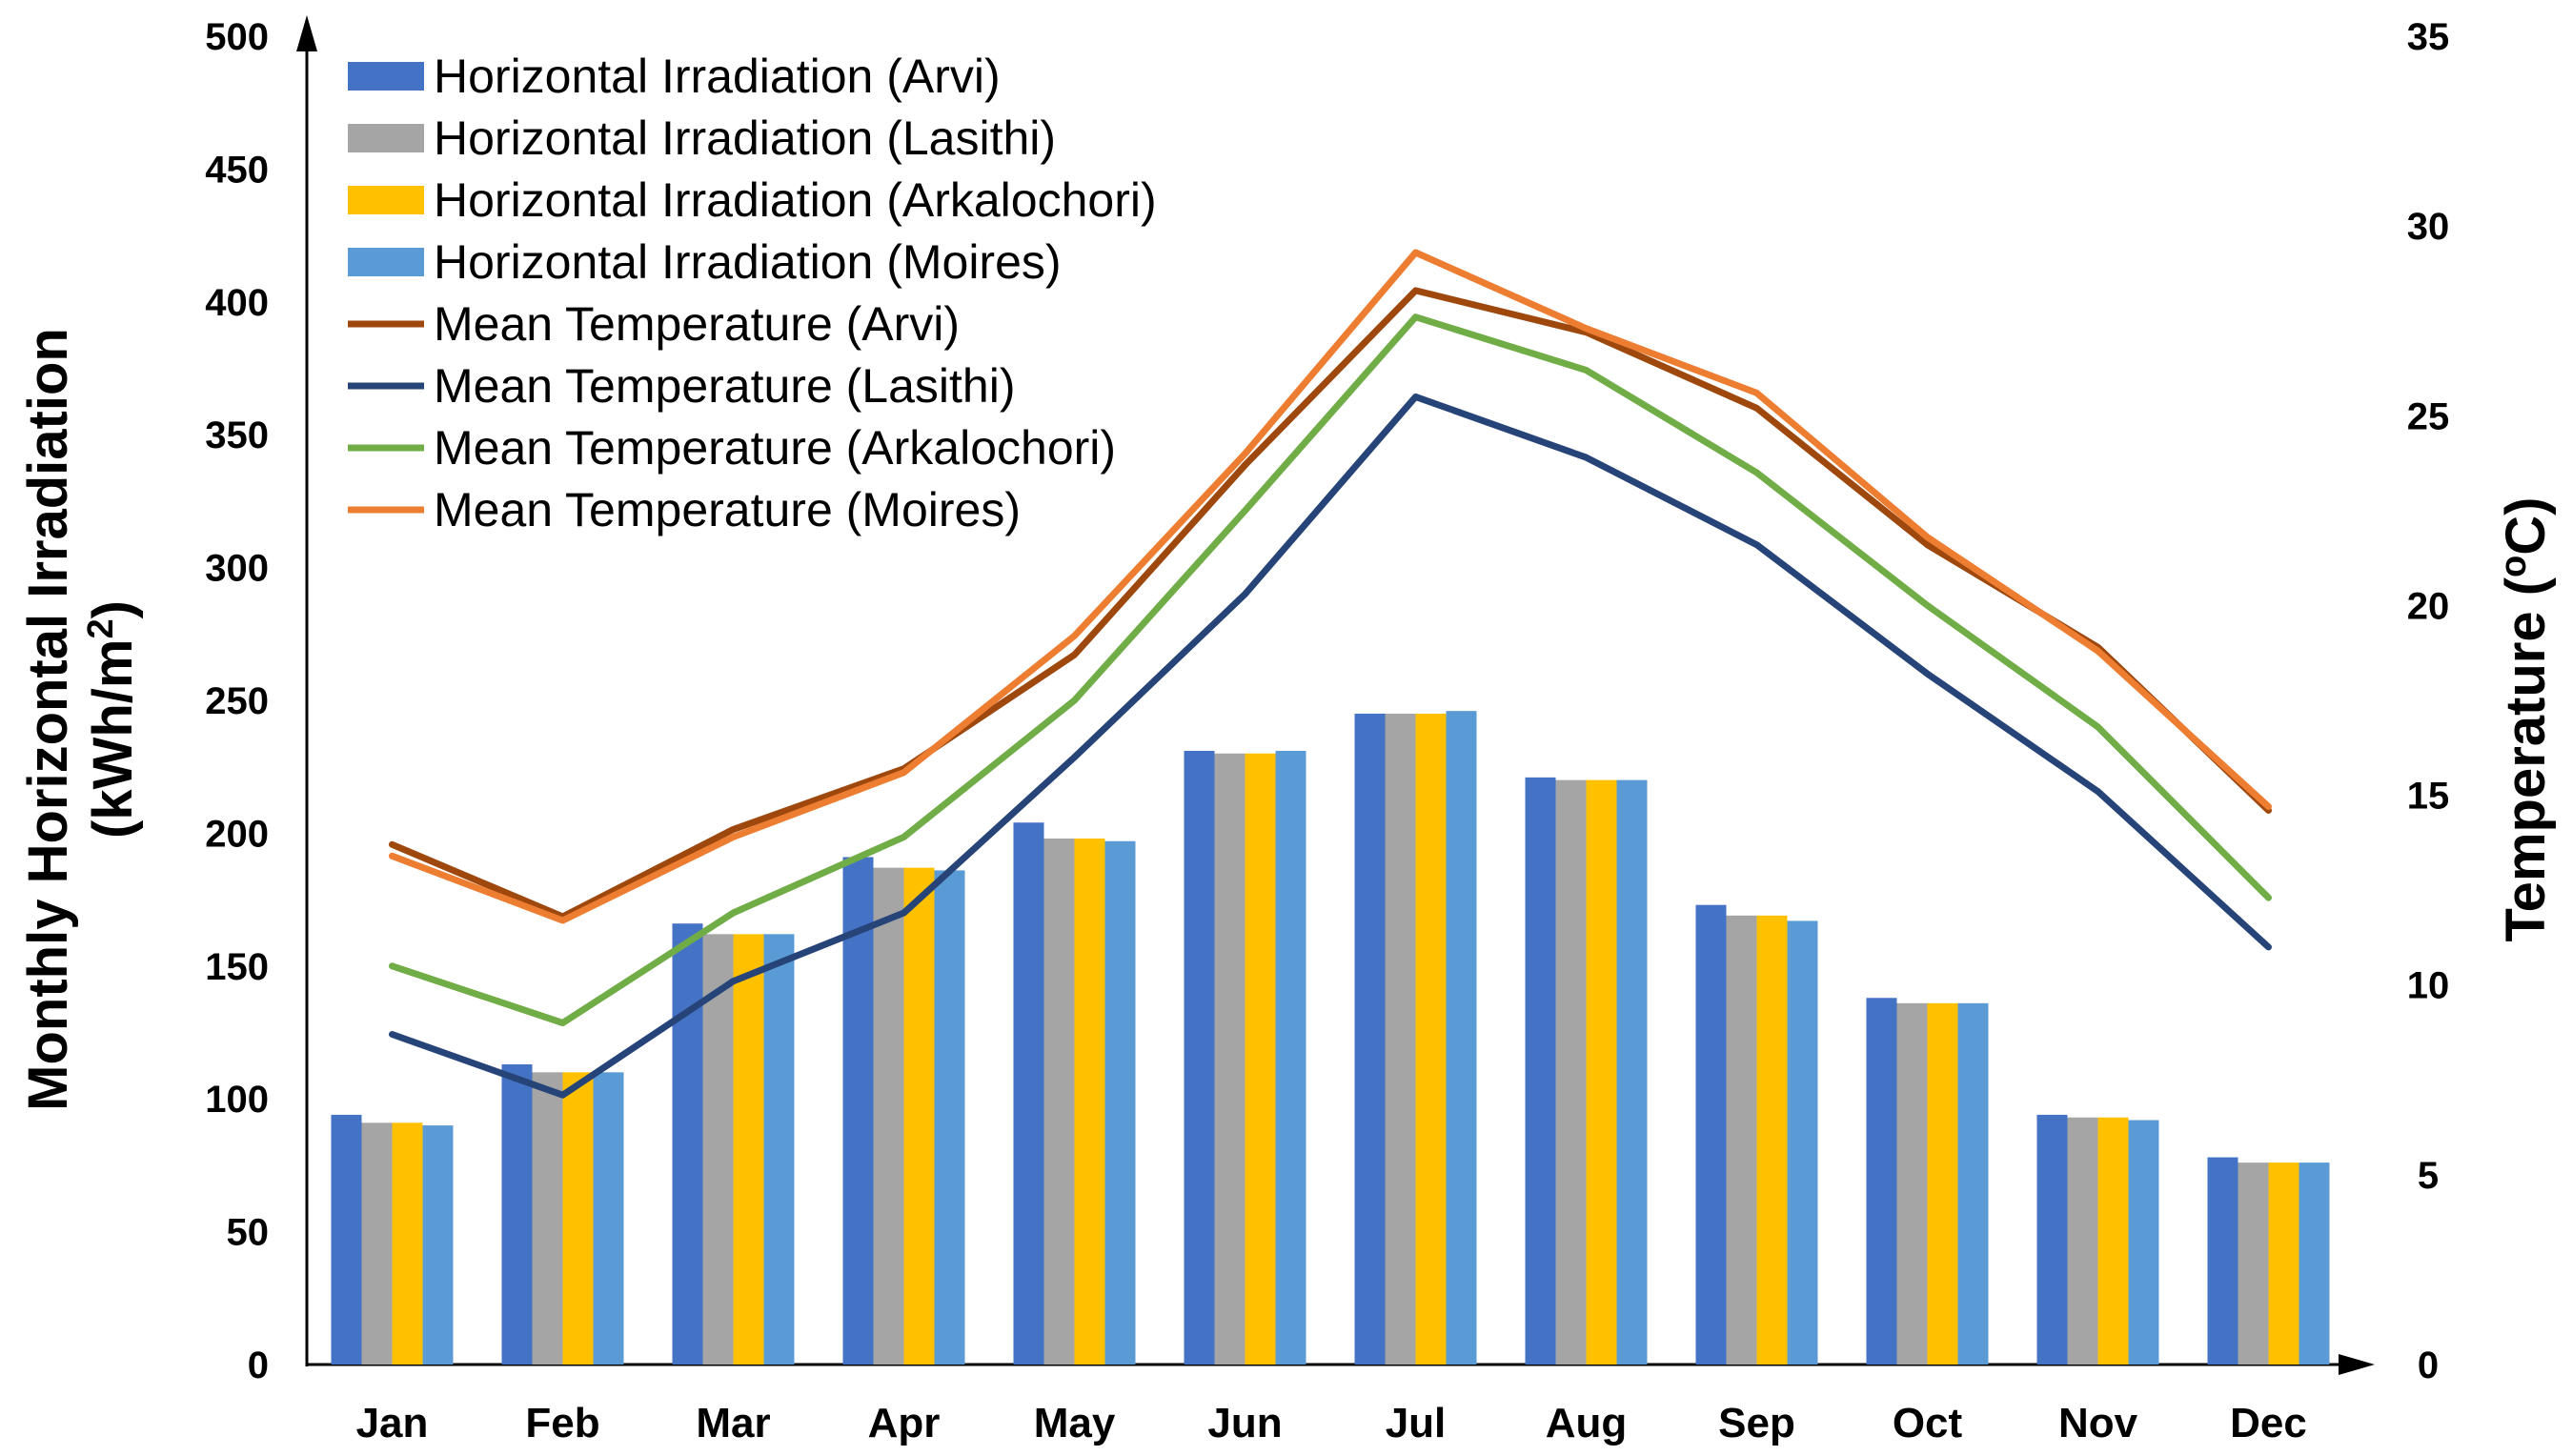 This screenshot has height=1456, width=2572. What do you see at coordinates (697, 324) in the screenshot?
I see `legend-label: Mean Temperature (Arvi)` at bounding box center [697, 324].